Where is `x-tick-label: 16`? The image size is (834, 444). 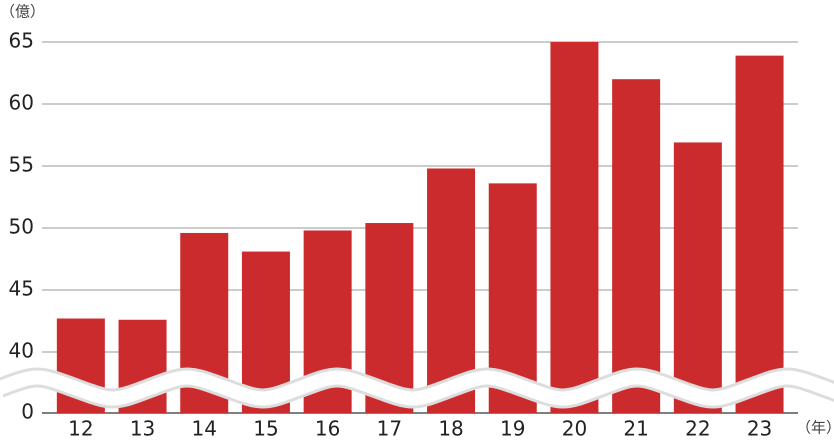 x-tick-label: 16 is located at coordinates (327, 429).